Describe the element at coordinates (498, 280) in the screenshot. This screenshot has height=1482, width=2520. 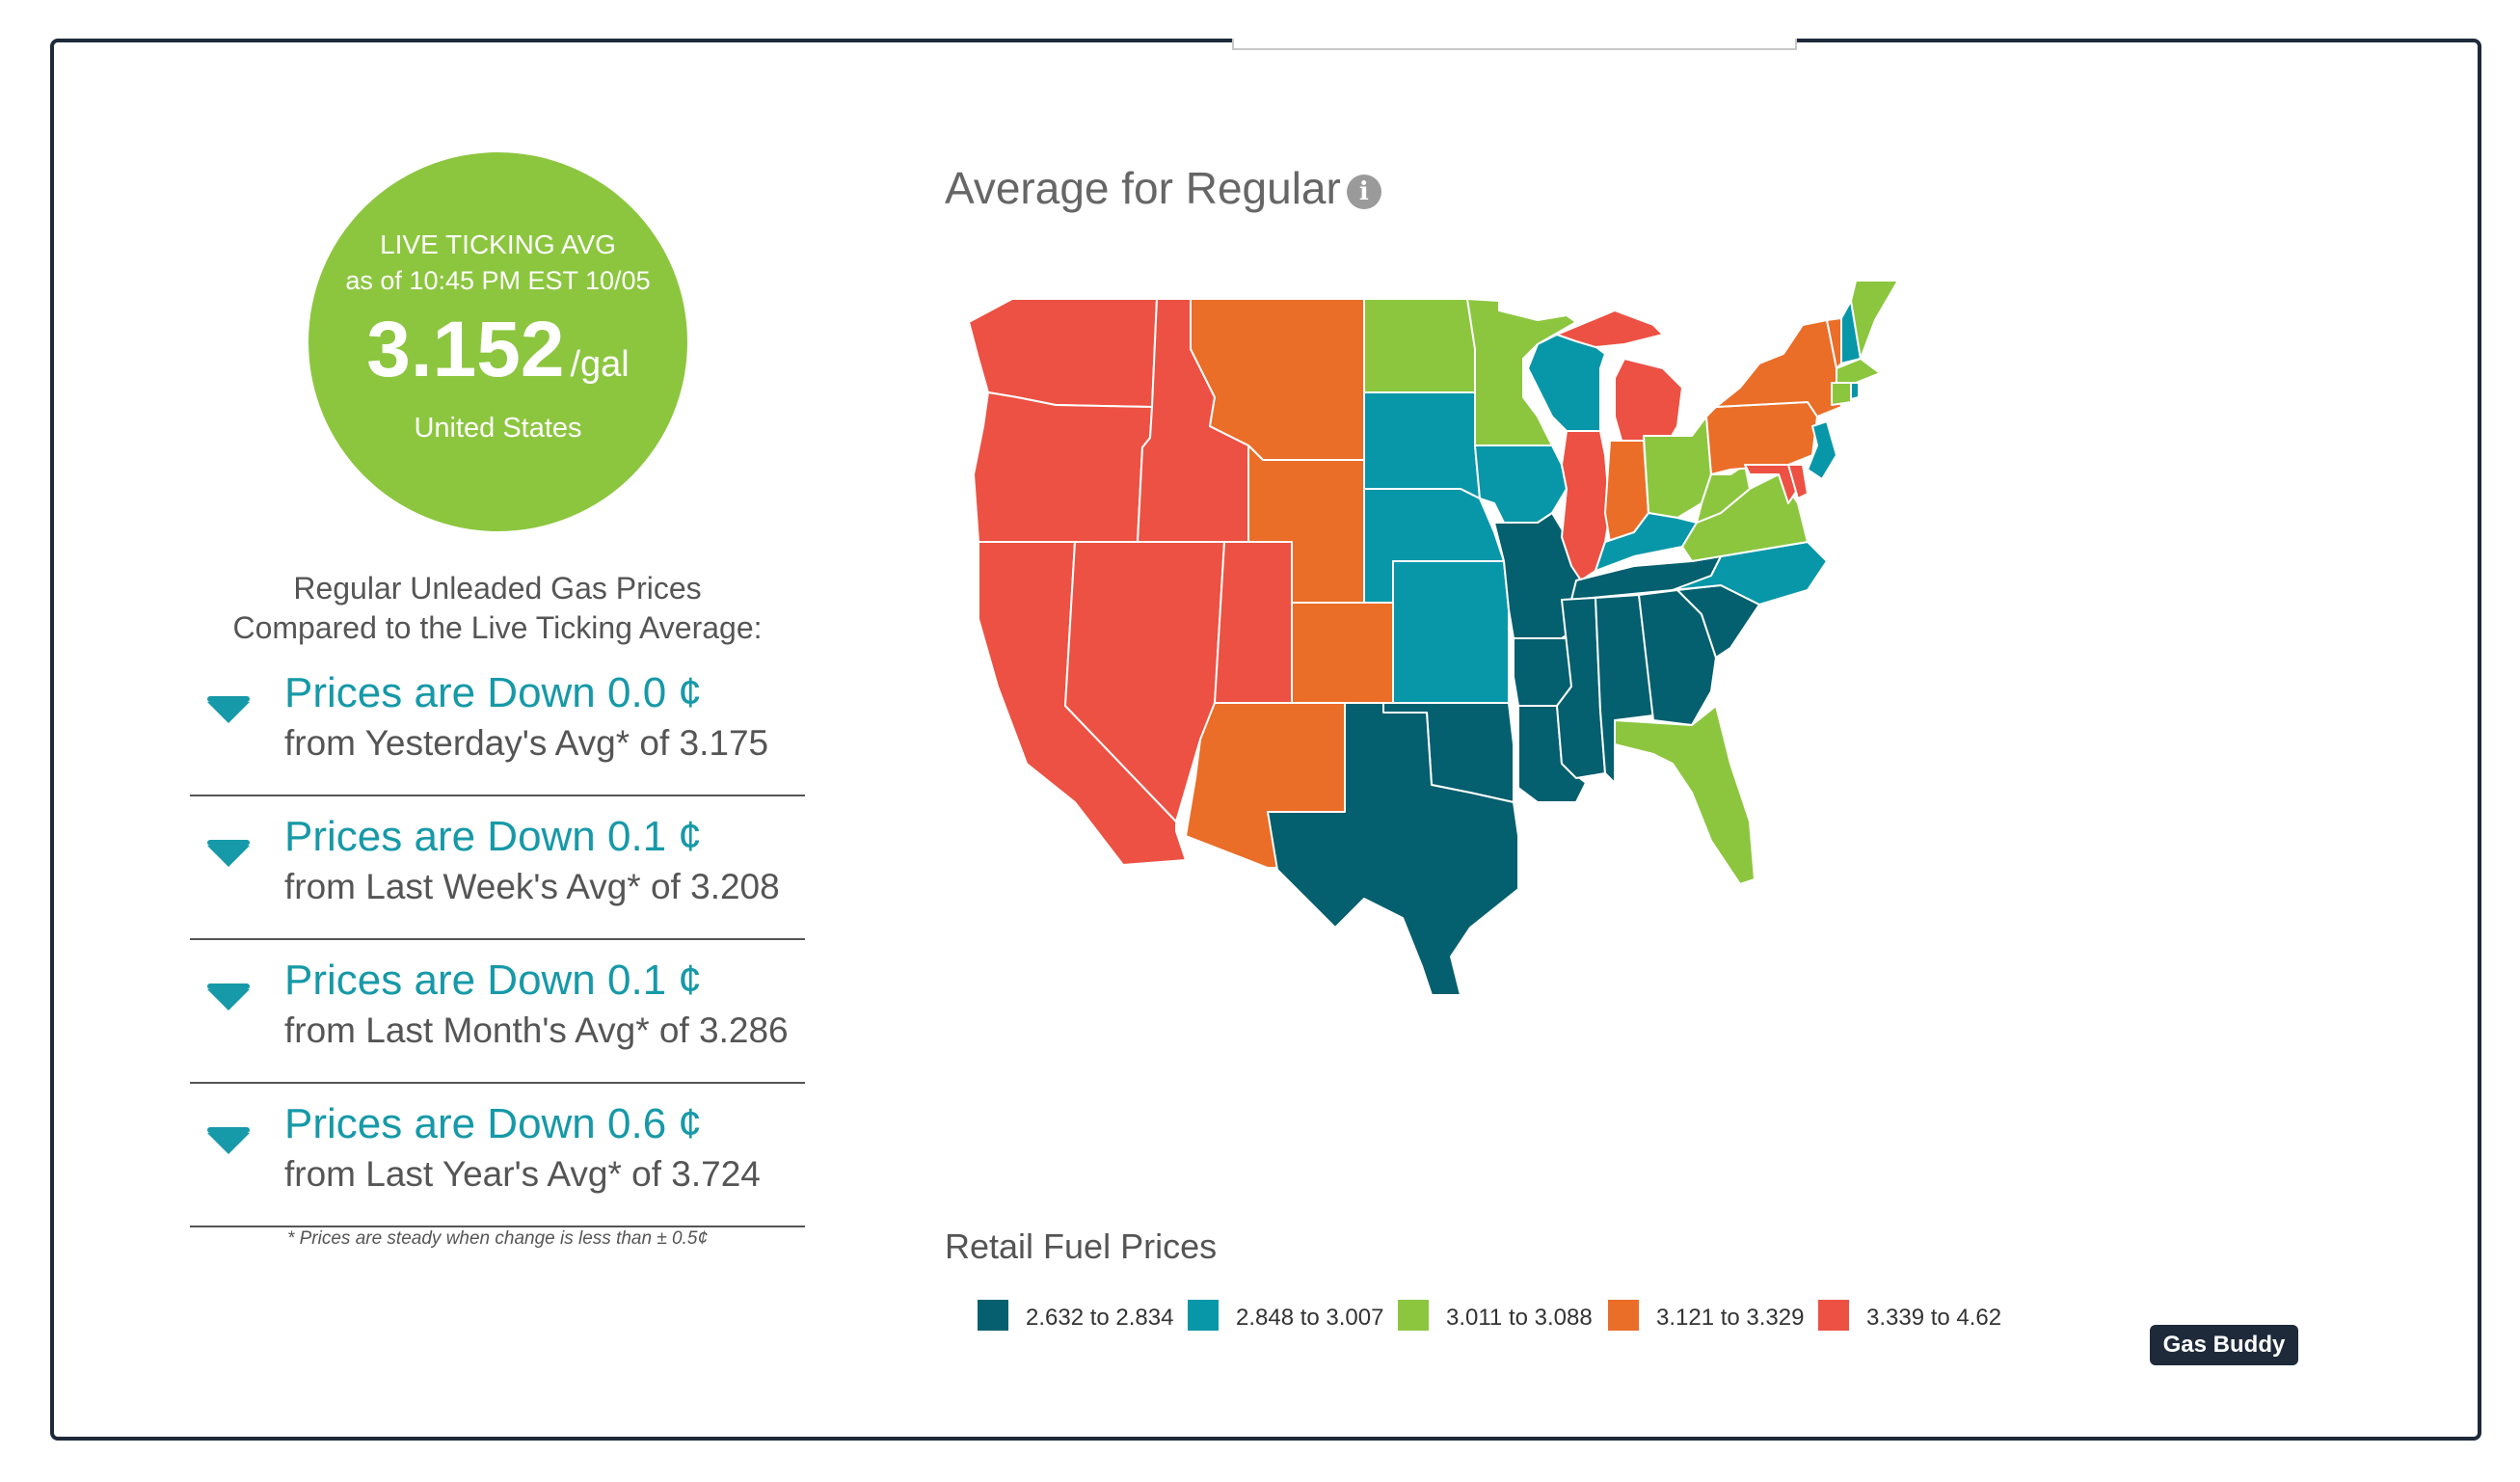
I see `live-timestamp: as of 10:45 PM EST 10/05` at that location.